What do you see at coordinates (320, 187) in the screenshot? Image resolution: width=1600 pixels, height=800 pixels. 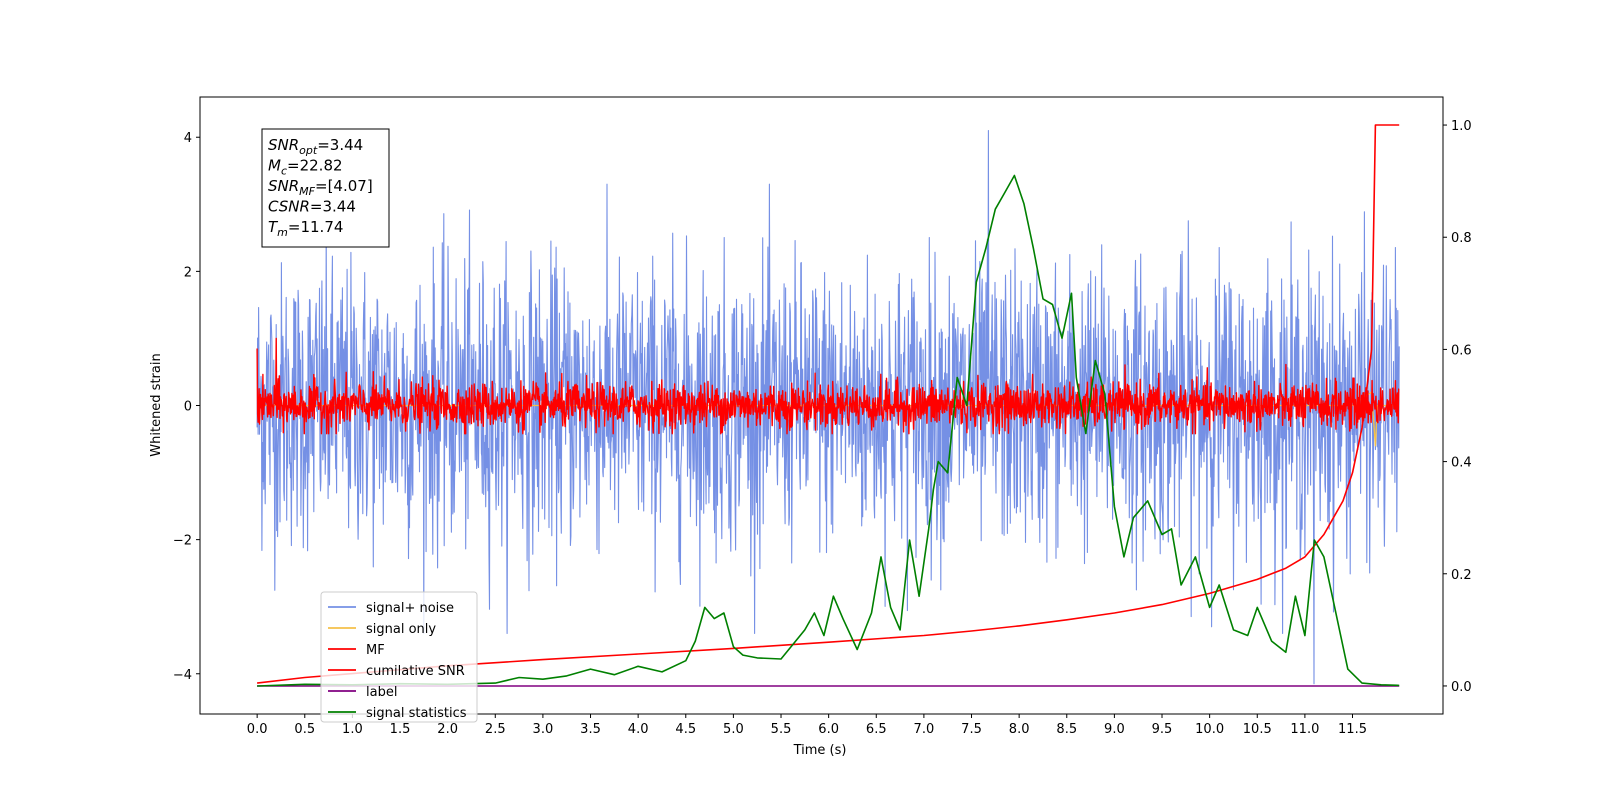 I see `annotation-line: SNRMF=[4.07]` at bounding box center [320, 187].